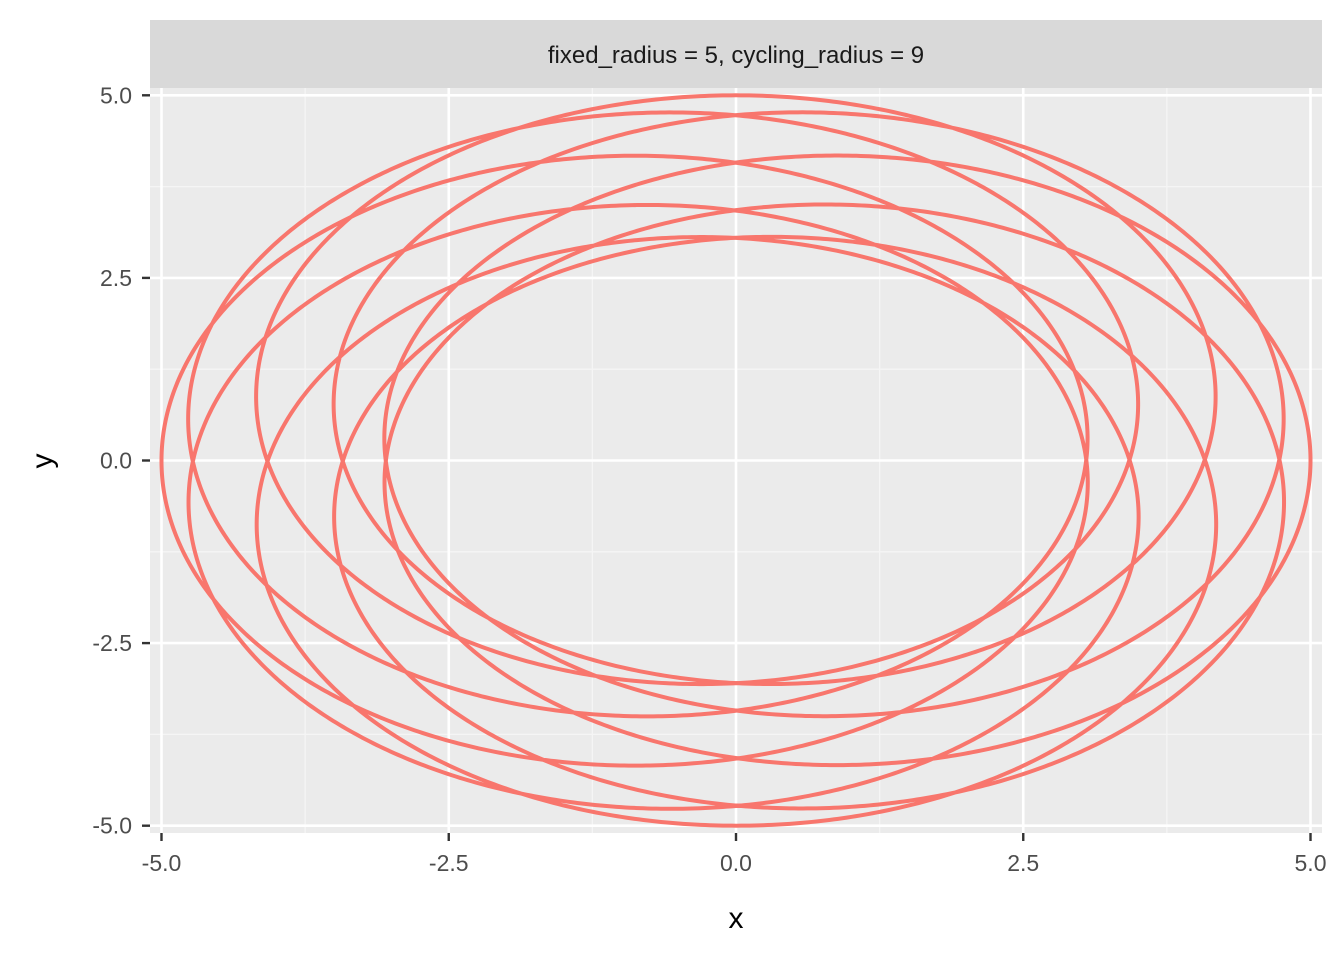 This screenshot has width=1344, height=960. Describe the element at coordinates (1311, 863) in the screenshot. I see `x-tick-label: 5.0` at that location.